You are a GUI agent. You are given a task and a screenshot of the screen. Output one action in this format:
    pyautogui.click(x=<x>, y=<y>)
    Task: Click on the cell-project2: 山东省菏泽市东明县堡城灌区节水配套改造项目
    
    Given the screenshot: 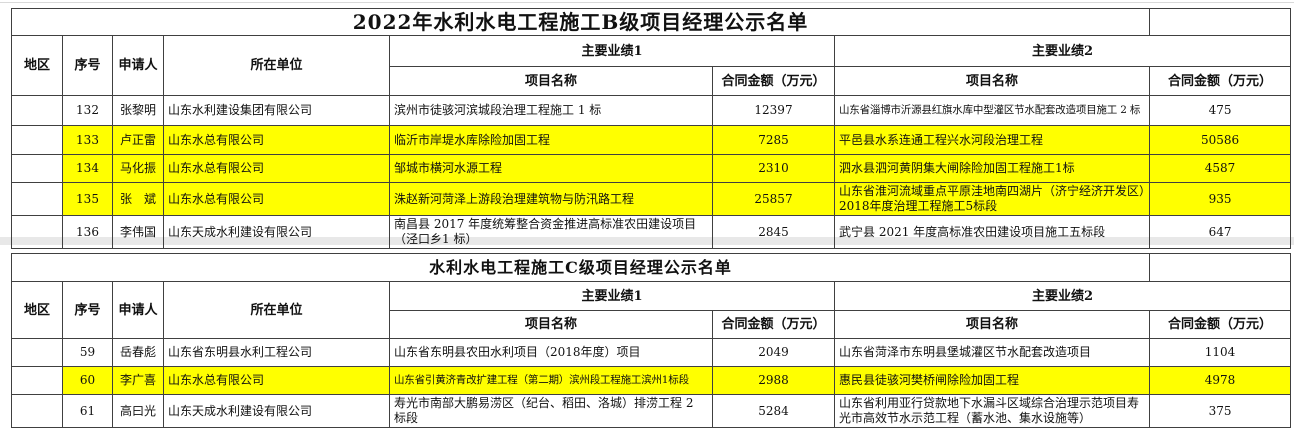 What is the action you would take?
    pyautogui.click(x=992, y=352)
    